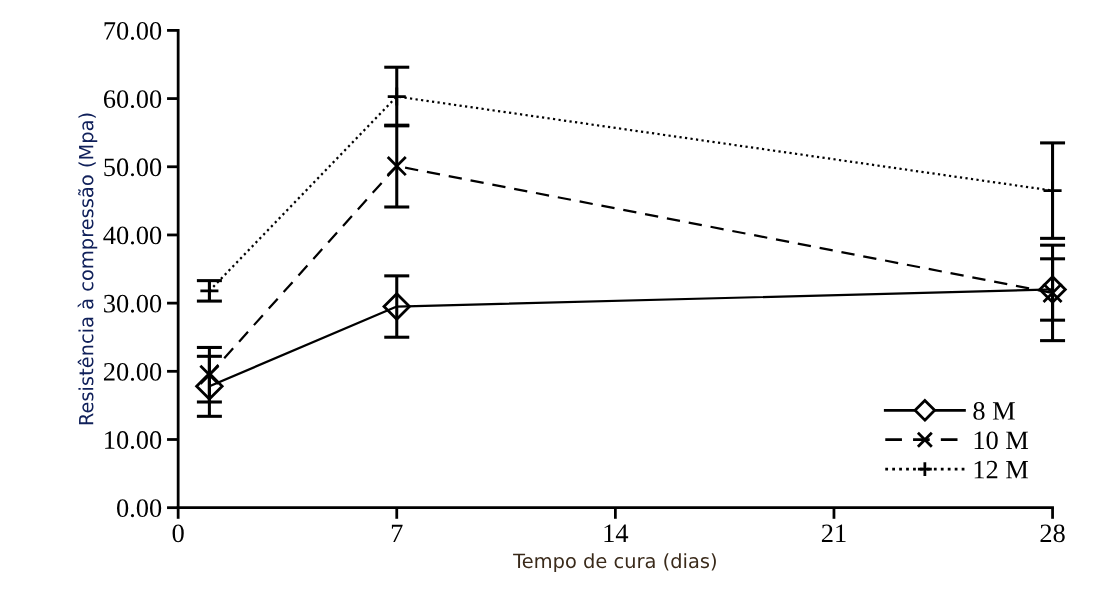 The image size is (1093, 608). What do you see at coordinates (133, 31) in the screenshot?
I see `y-tick-label: 70.00` at bounding box center [133, 31].